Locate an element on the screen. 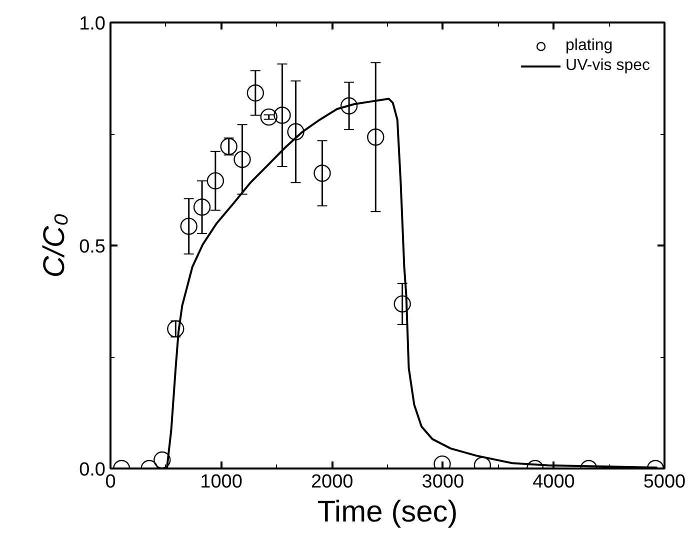 The height and width of the screenshot is (548, 694). y-axis-title: C/C₀ is located at coordinates (55, 245).